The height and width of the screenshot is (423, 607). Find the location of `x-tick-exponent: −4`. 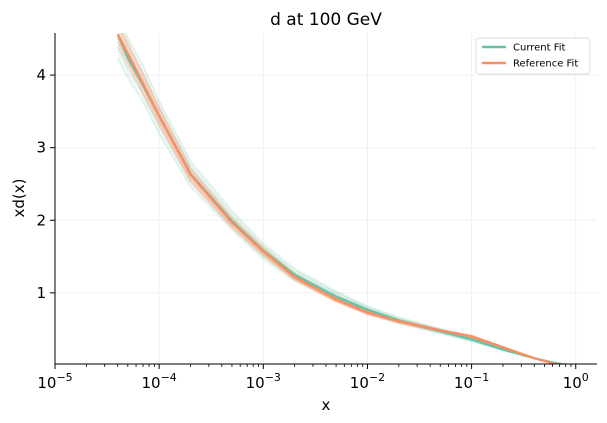

x-tick-exponent: −4 is located at coordinates (169, 377).